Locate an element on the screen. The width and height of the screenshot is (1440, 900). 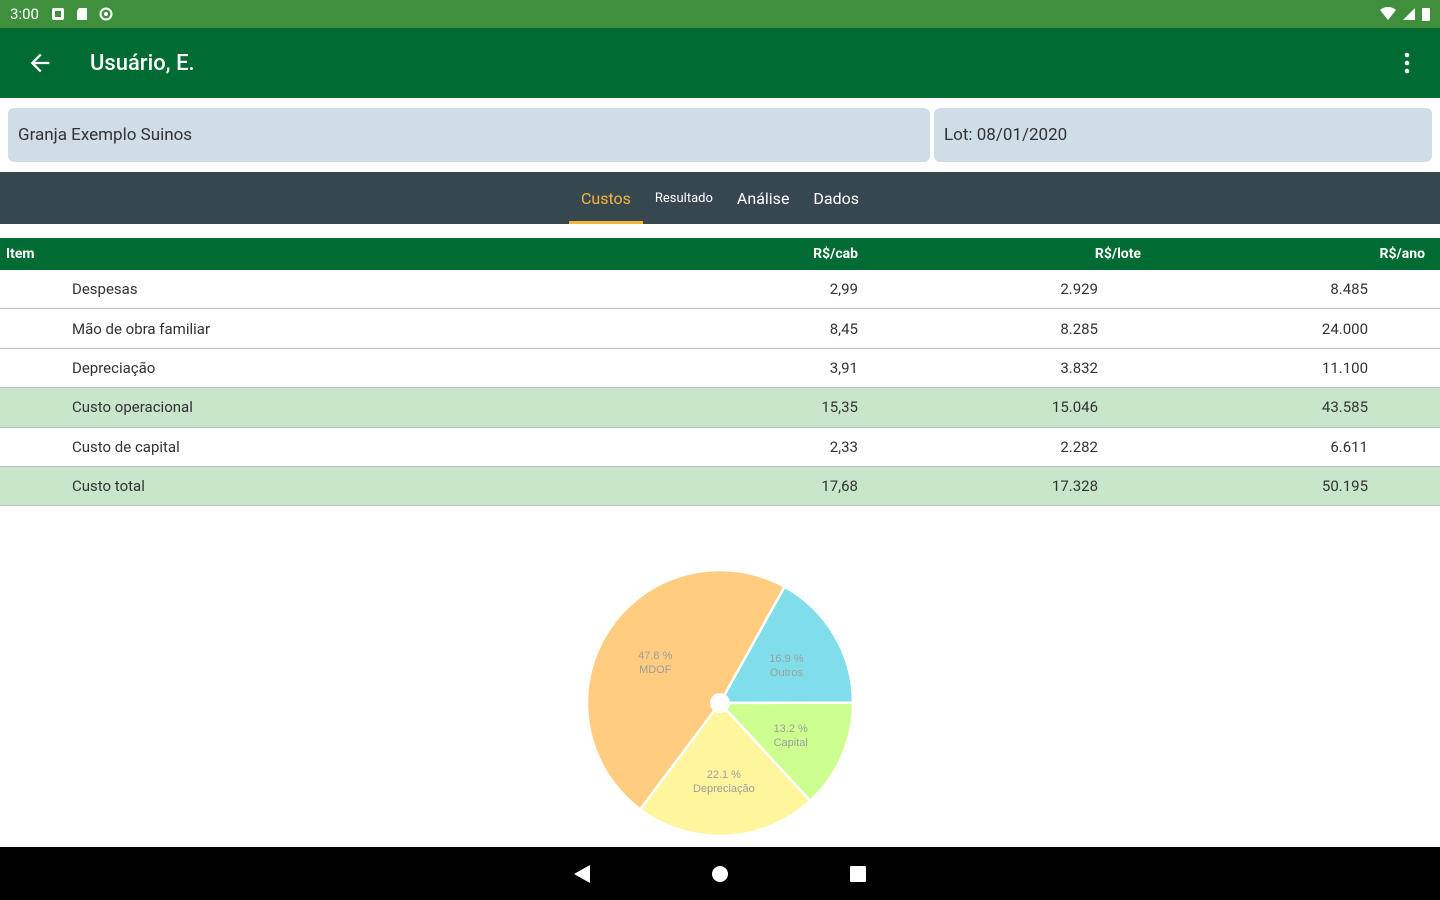
signal-icon is located at coordinates (1409, 14).